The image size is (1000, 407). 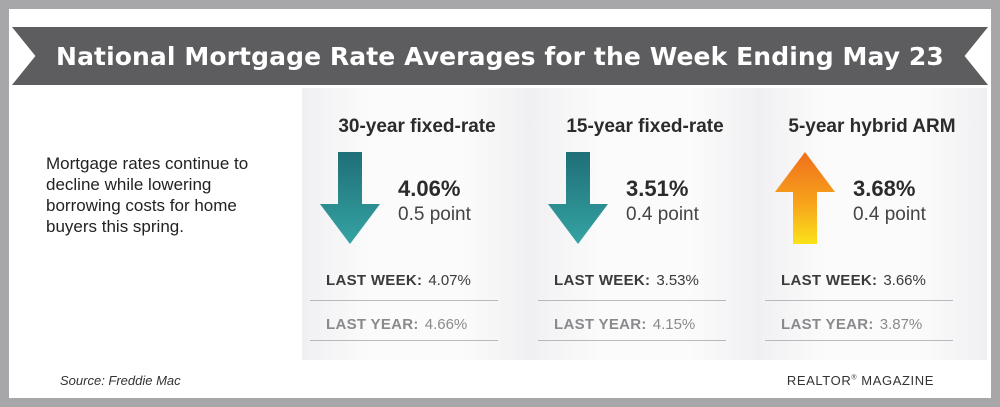 I want to click on last-year-value: 4.15%, so click(x=674, y=324).